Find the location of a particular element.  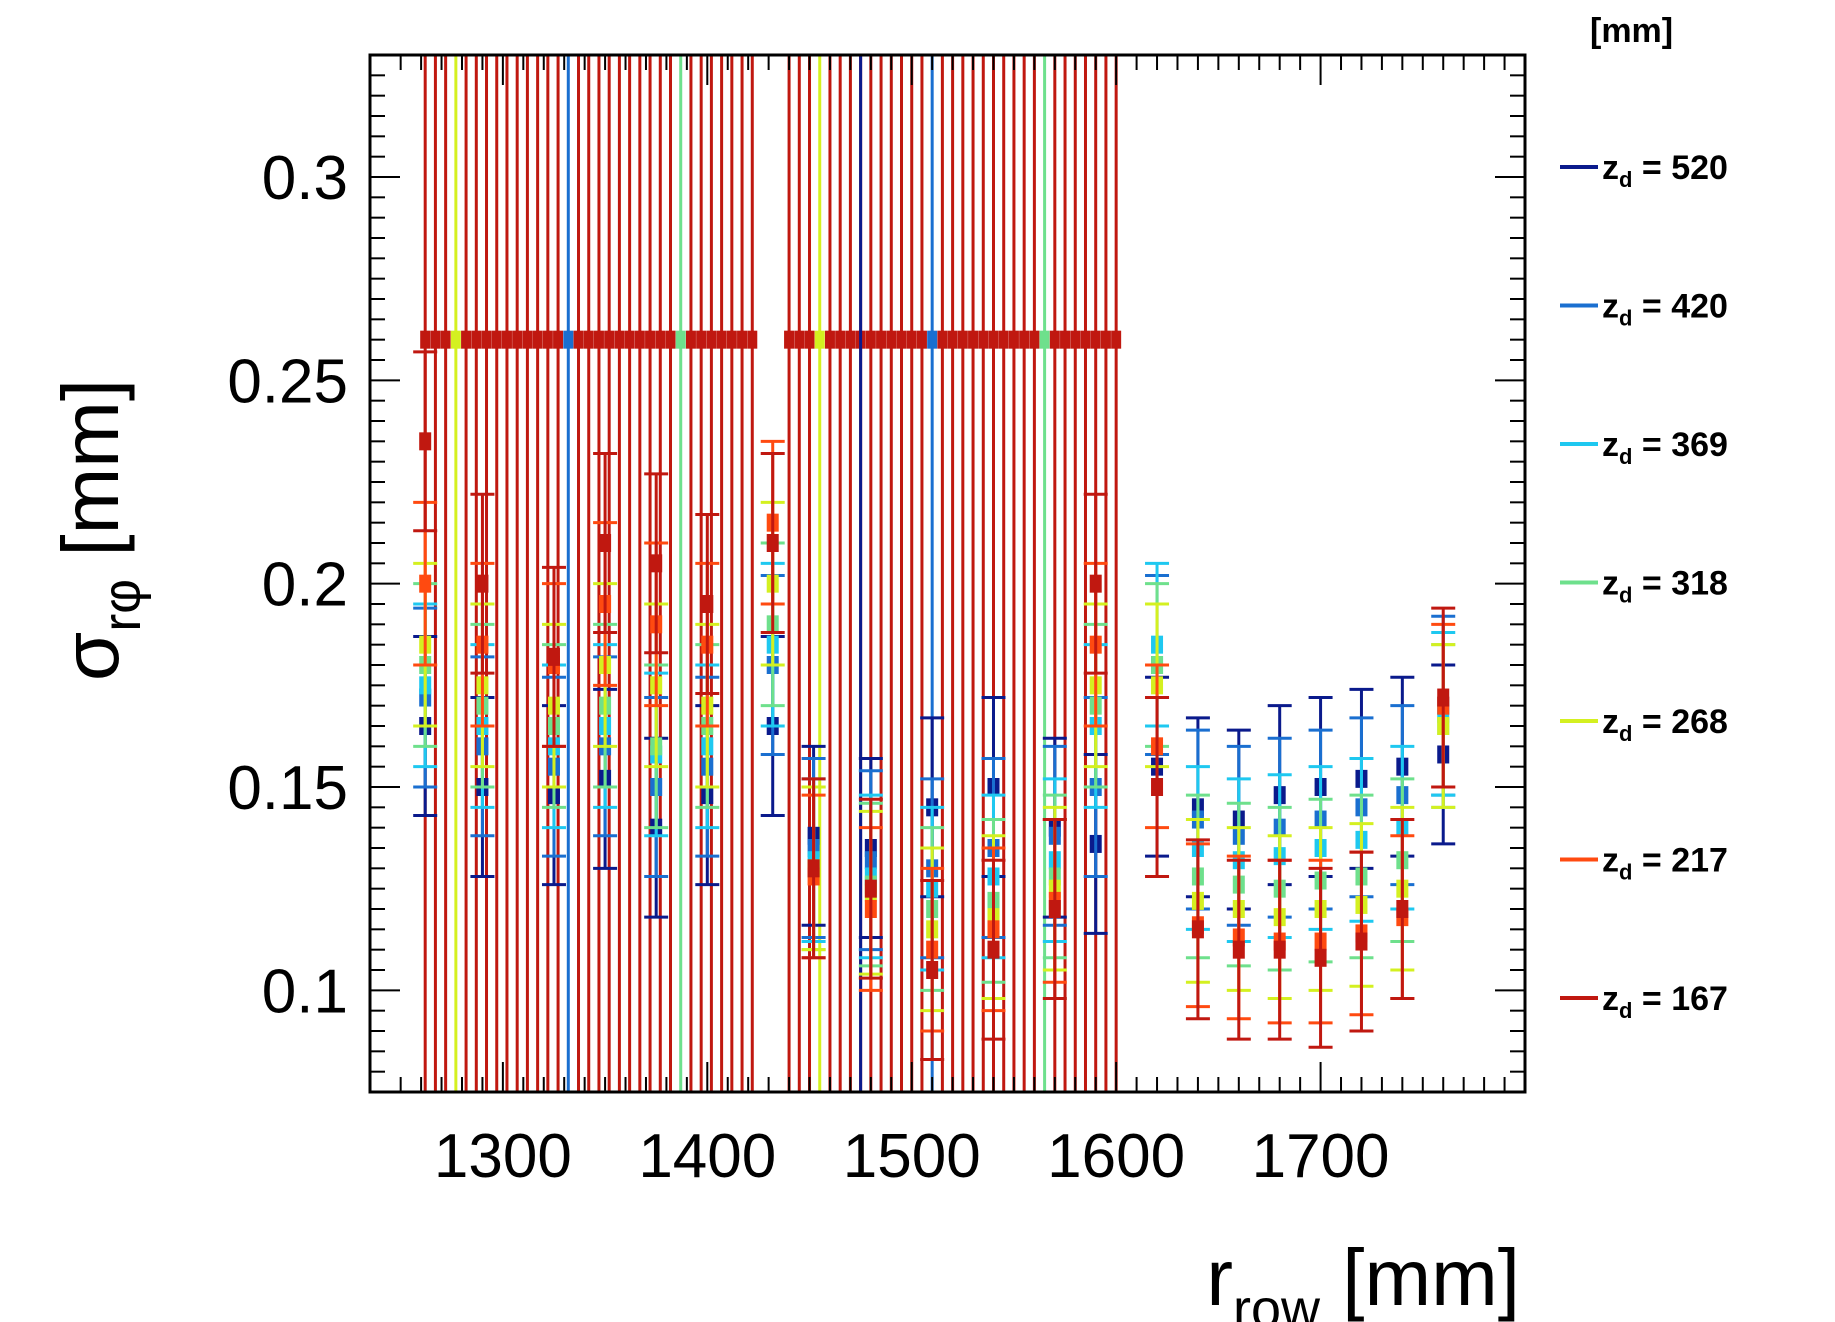

y-tick-label: 0.25 is located at coordinates (287, 381).